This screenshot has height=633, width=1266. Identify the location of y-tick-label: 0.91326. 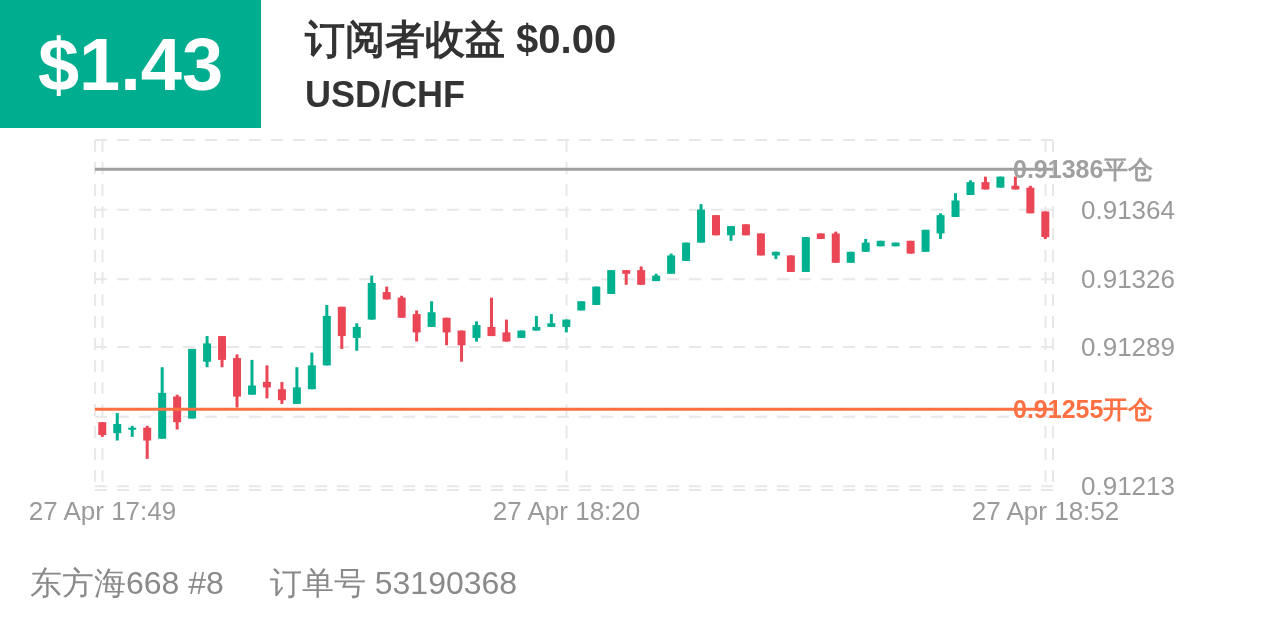
(1128, 279).